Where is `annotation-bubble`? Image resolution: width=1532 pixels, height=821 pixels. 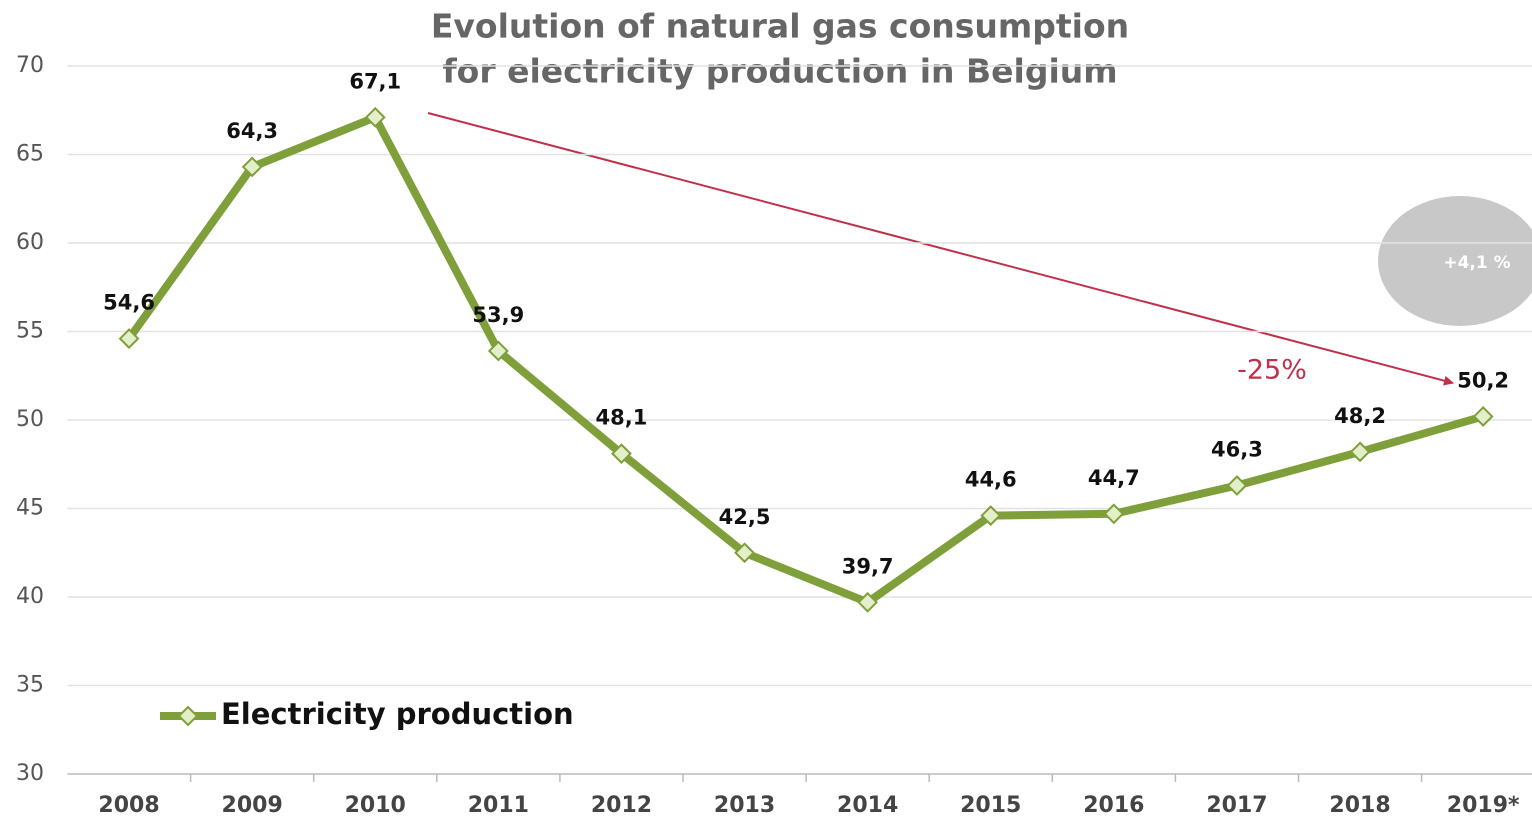 annotation-bubble is located at coordinates (1455, 261).